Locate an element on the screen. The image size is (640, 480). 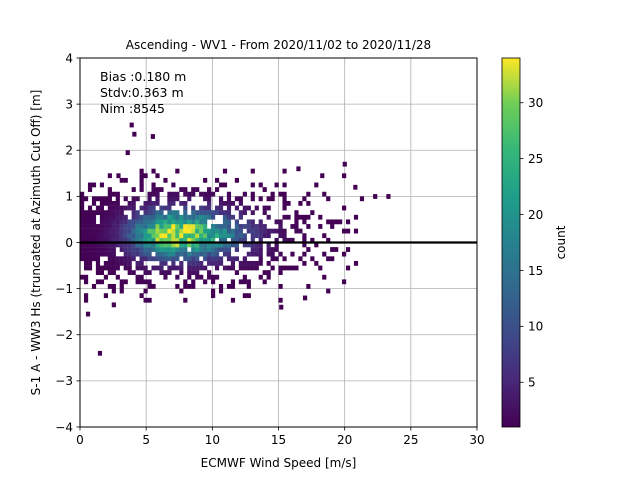
x-tick-label: 15 is located at coordinates (278, 440).